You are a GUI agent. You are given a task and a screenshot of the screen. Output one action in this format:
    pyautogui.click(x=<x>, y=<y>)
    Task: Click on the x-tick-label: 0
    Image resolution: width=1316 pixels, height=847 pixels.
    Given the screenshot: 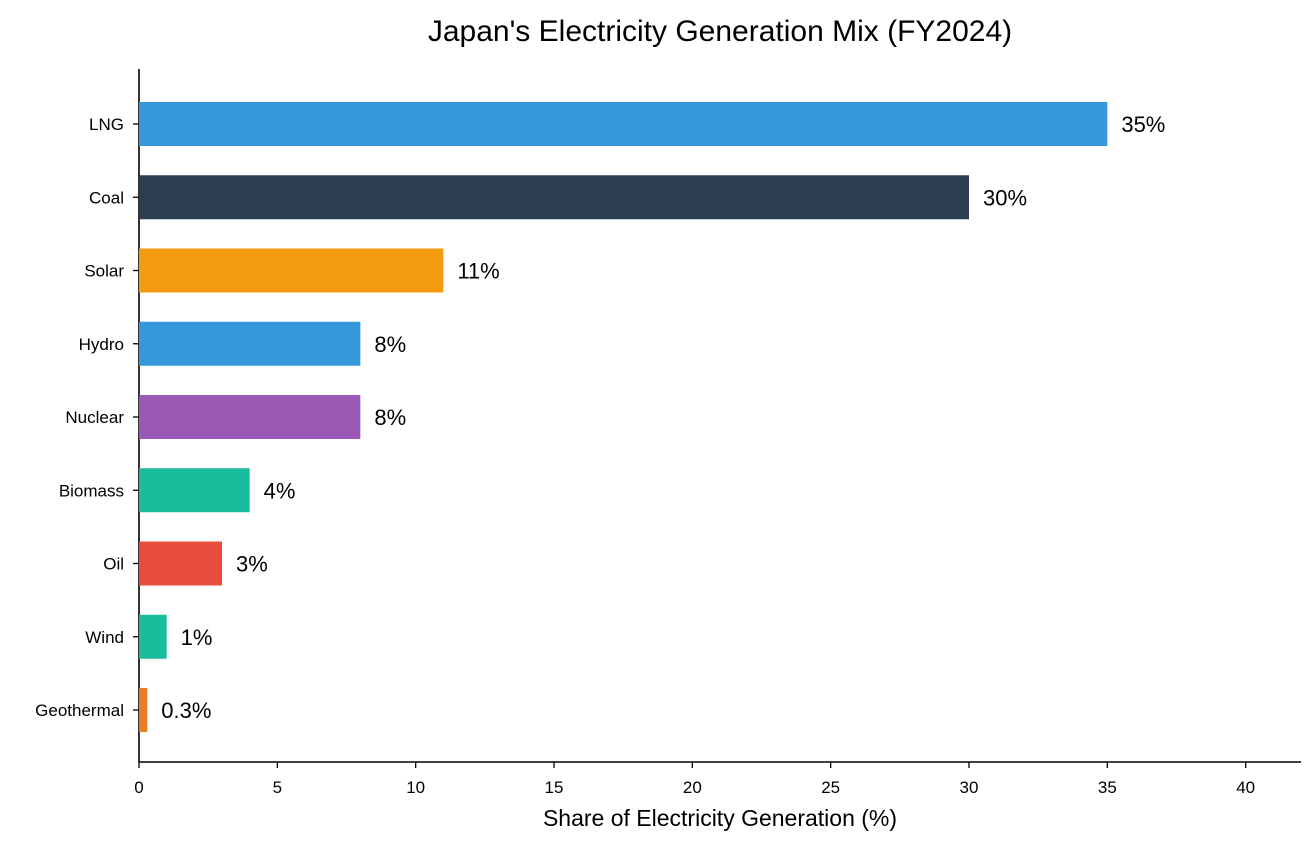 What is the action you would take?
    pyautogui.click(x=138, y=787)
    